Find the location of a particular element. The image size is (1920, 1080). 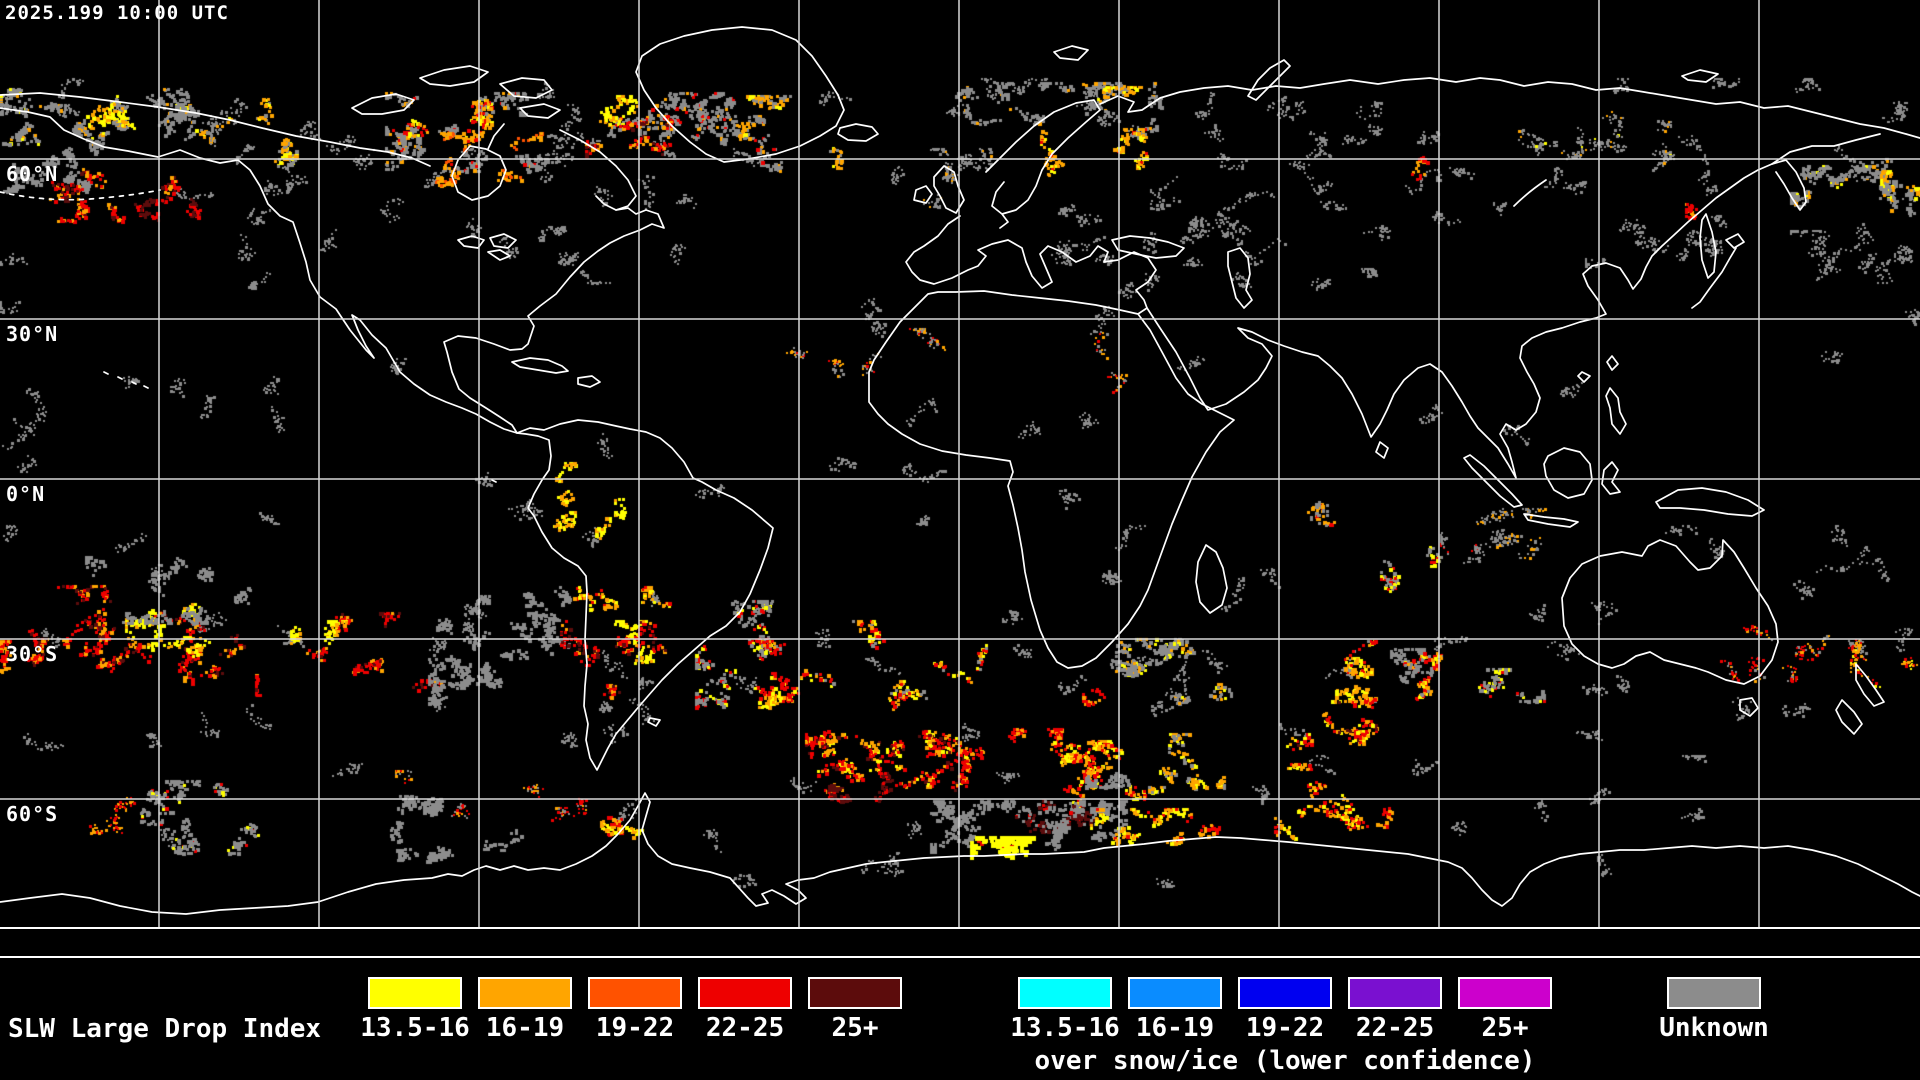

legend-swatch-25plus is located at coordinates (855, 993).